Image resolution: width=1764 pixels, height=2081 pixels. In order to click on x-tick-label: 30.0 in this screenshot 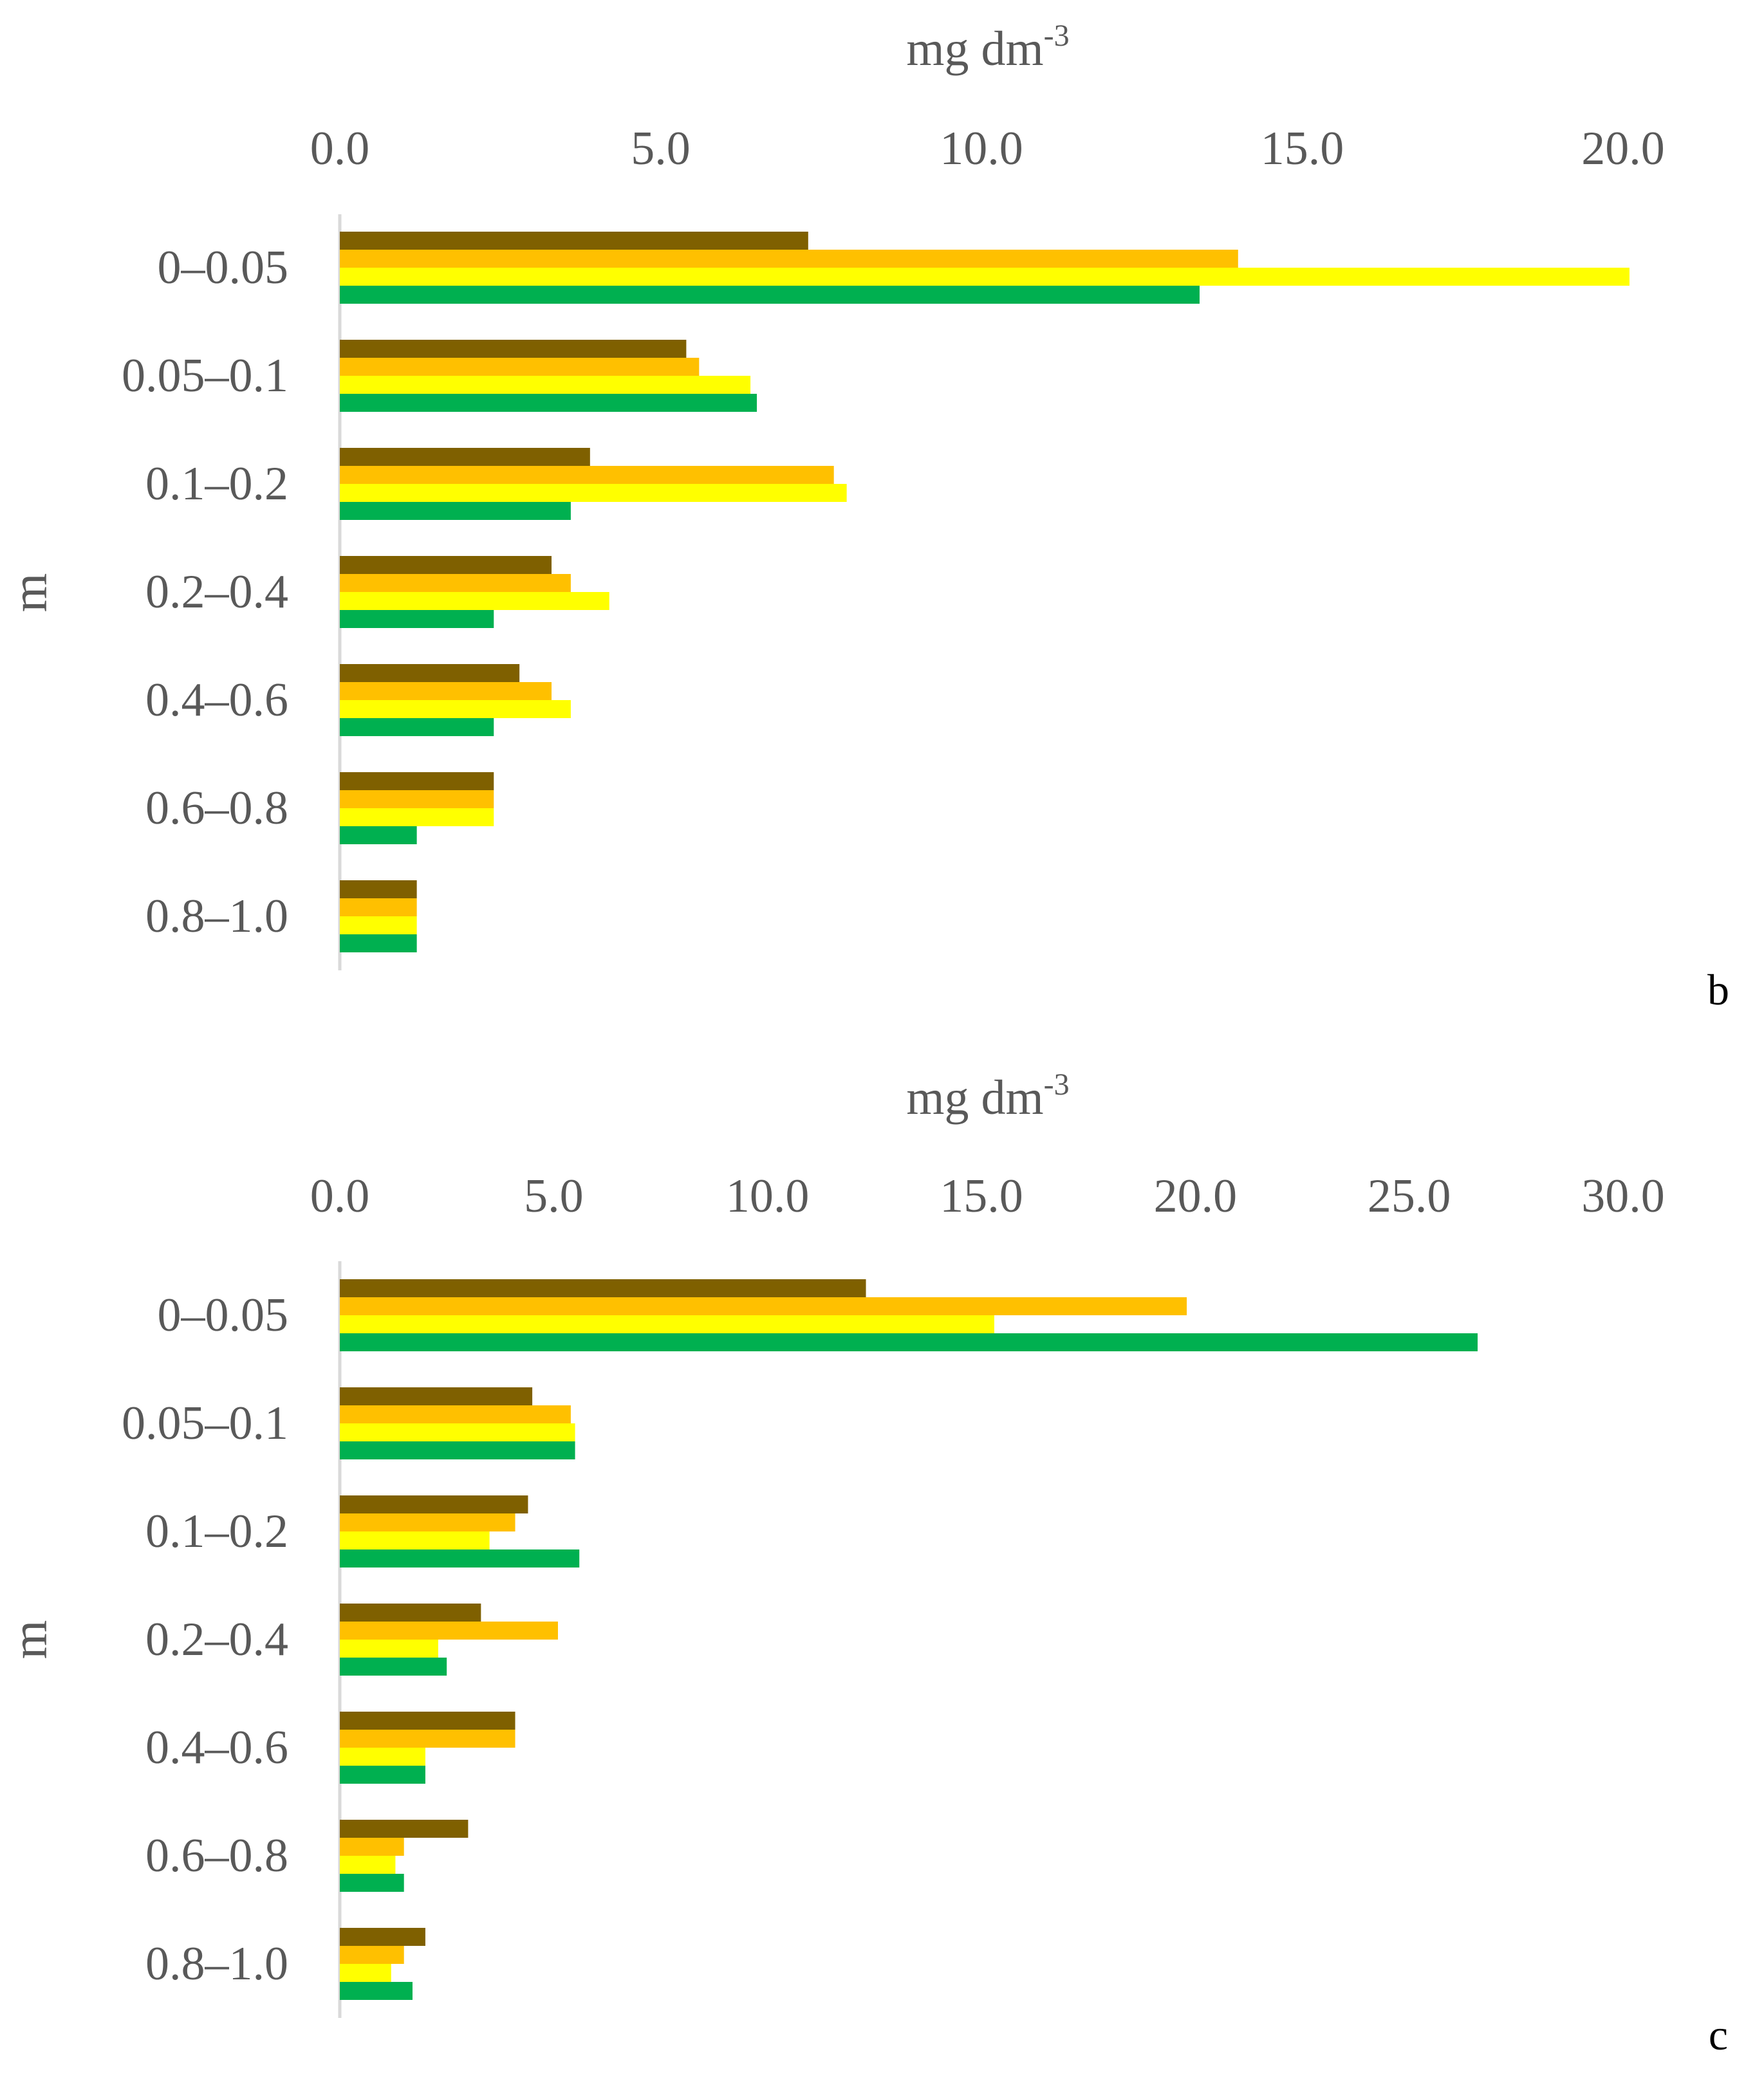, I will do `click(1623, 1196)`.